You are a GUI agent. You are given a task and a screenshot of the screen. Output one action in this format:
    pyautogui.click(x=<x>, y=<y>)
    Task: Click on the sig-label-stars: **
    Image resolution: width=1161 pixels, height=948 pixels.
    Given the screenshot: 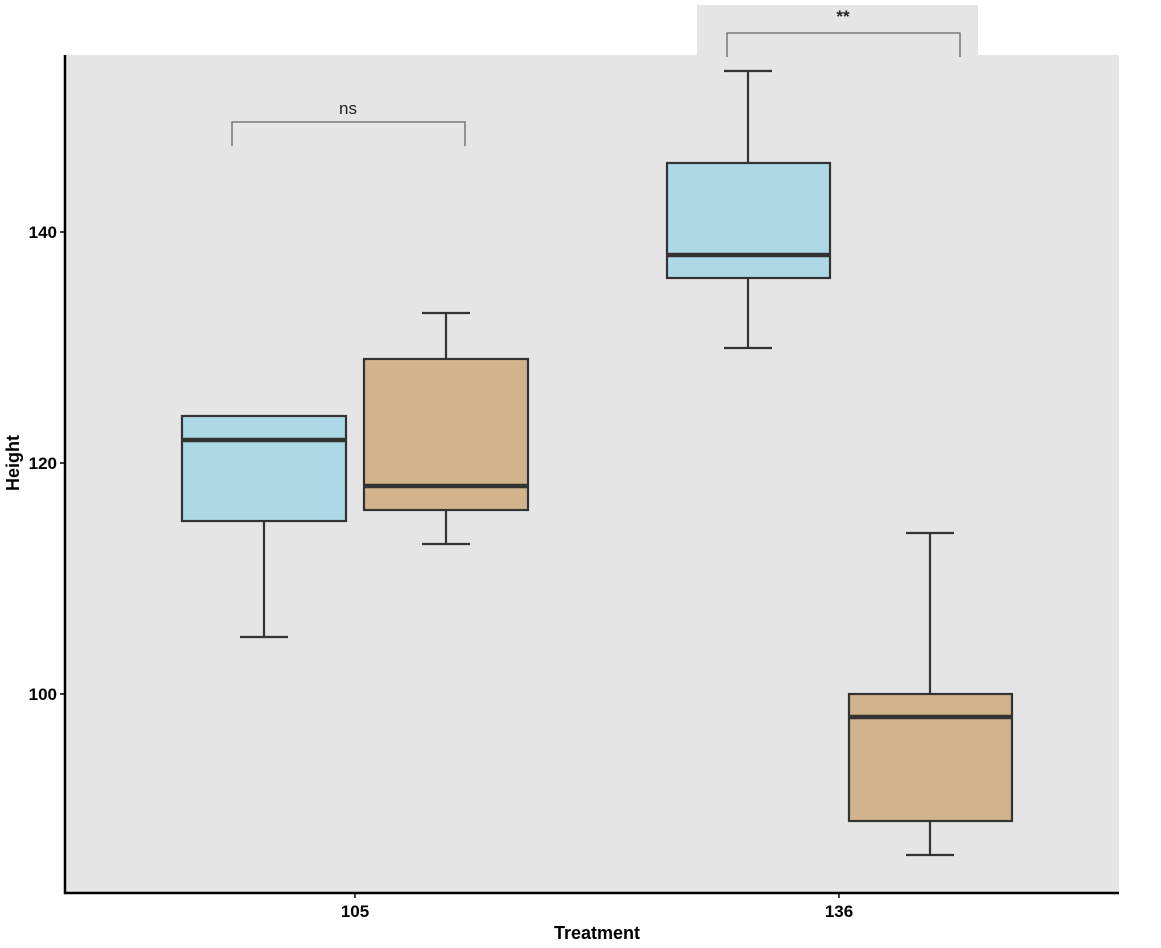 What is the action you would take?
    pyautogui.click(x=843, y=16)
    